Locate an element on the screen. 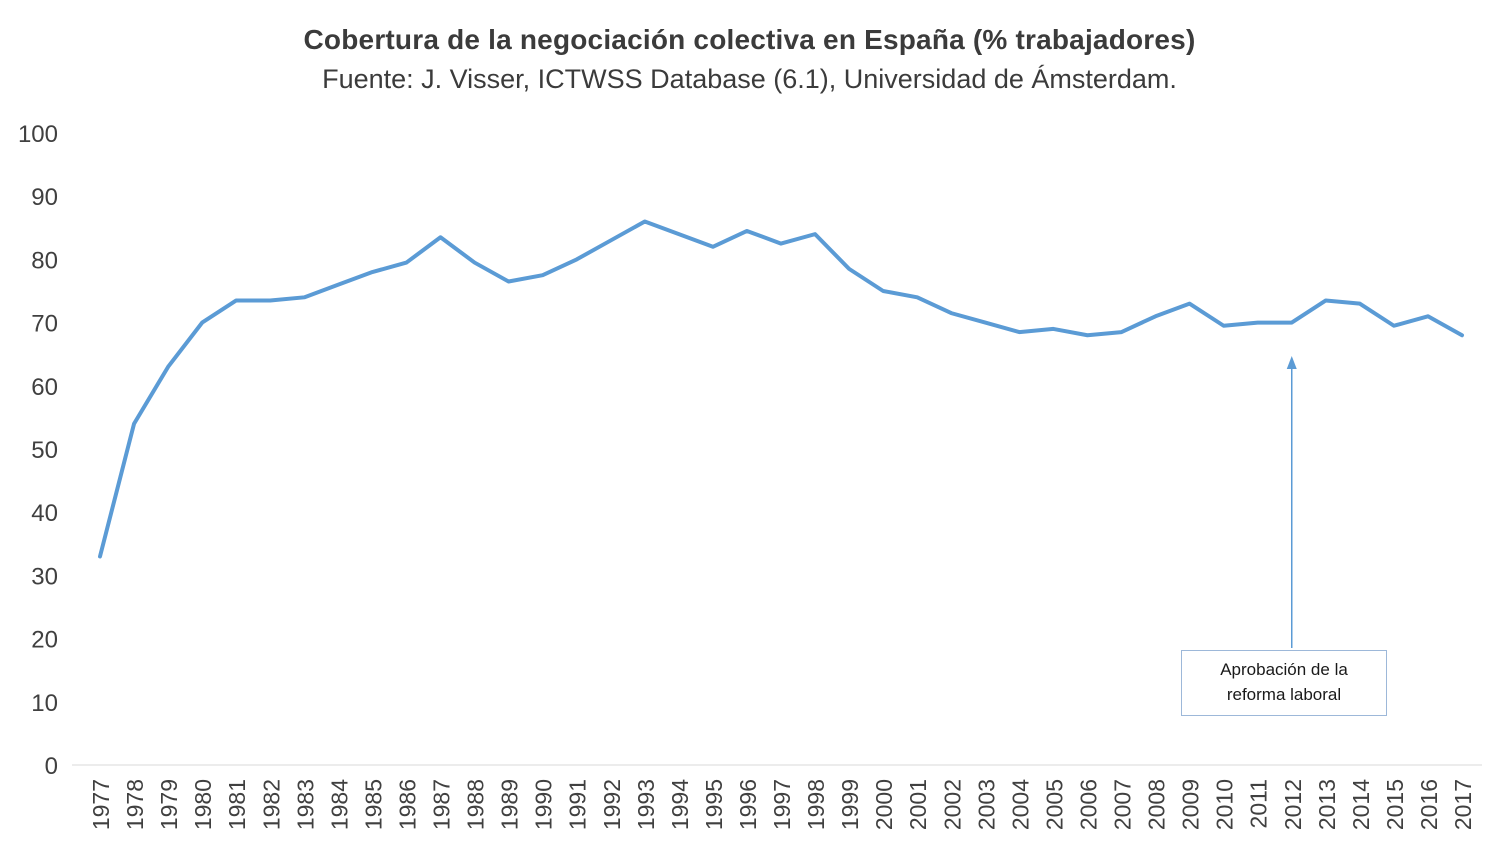 This screenshot has width=1499, height=852. x-tick-label: 1986 is located at coordinates (407, 804).